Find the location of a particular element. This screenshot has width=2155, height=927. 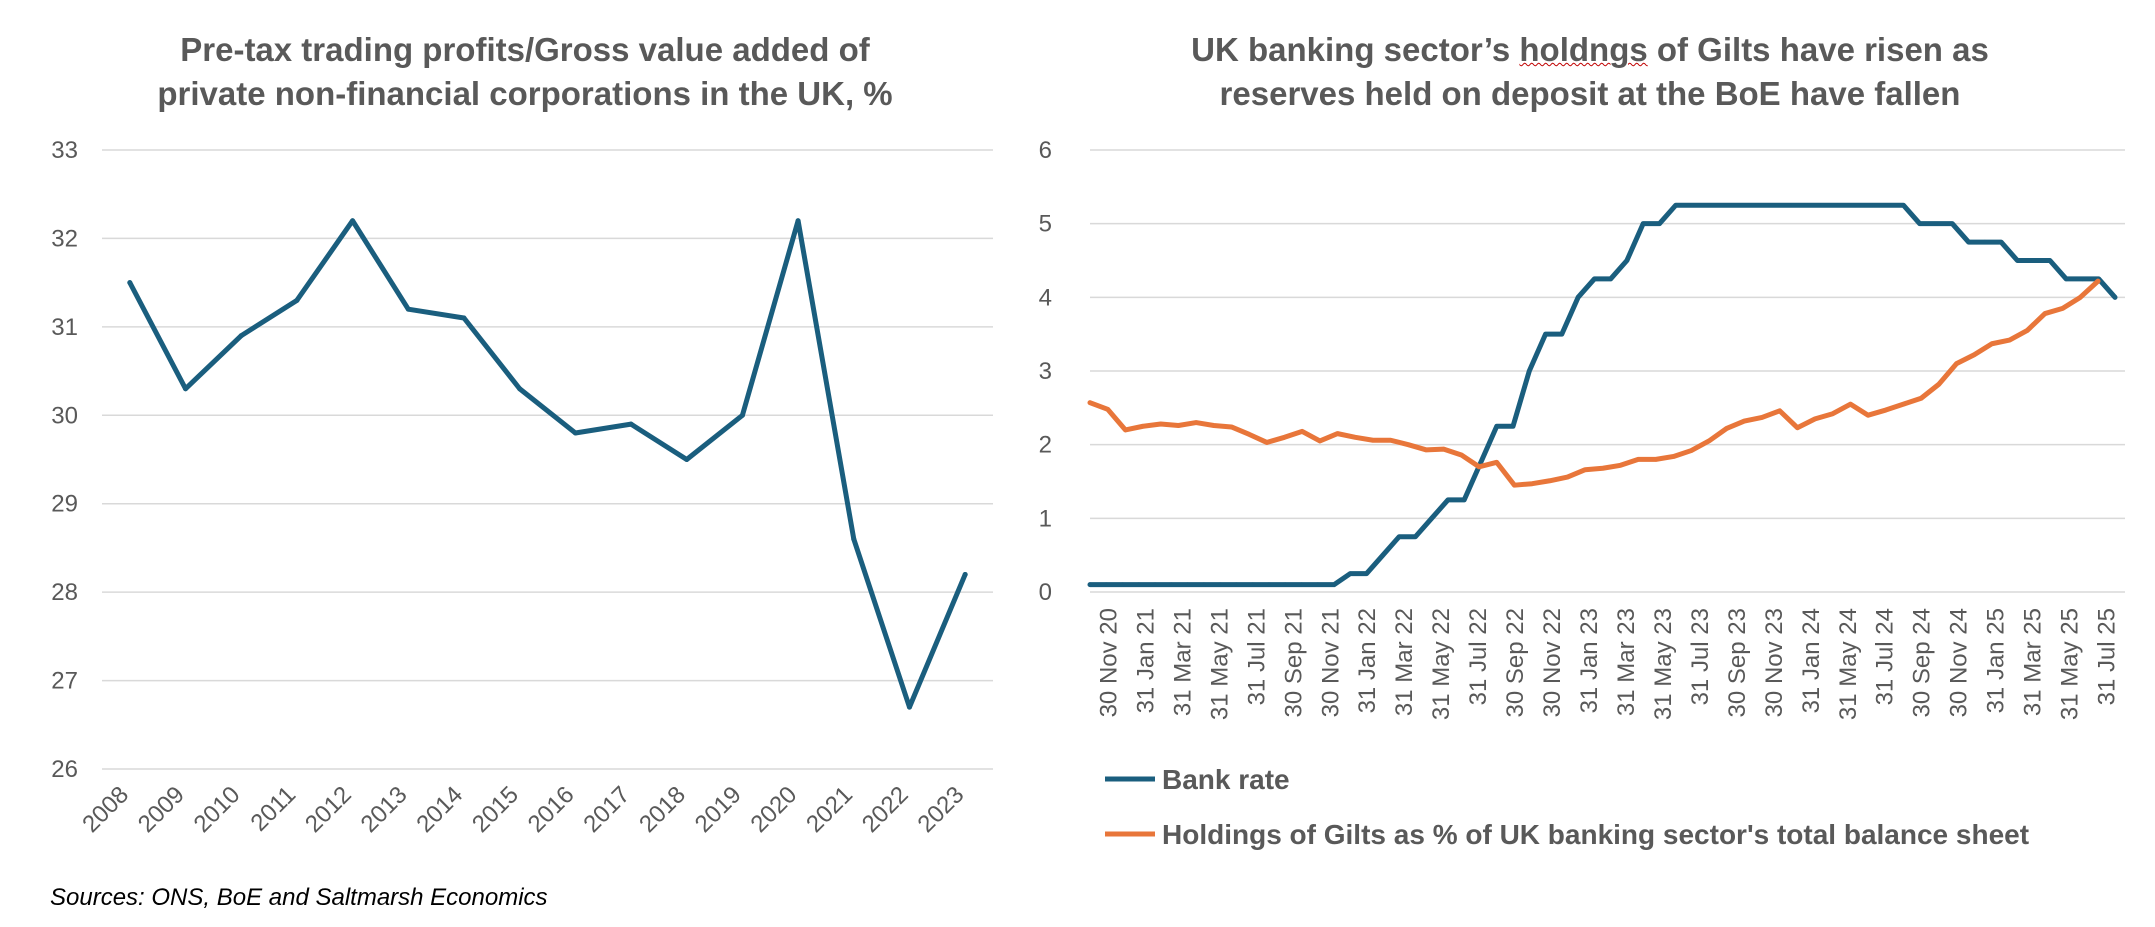

right-x-tick-label: 31 May 22 is located at coordinates (1441, 664).